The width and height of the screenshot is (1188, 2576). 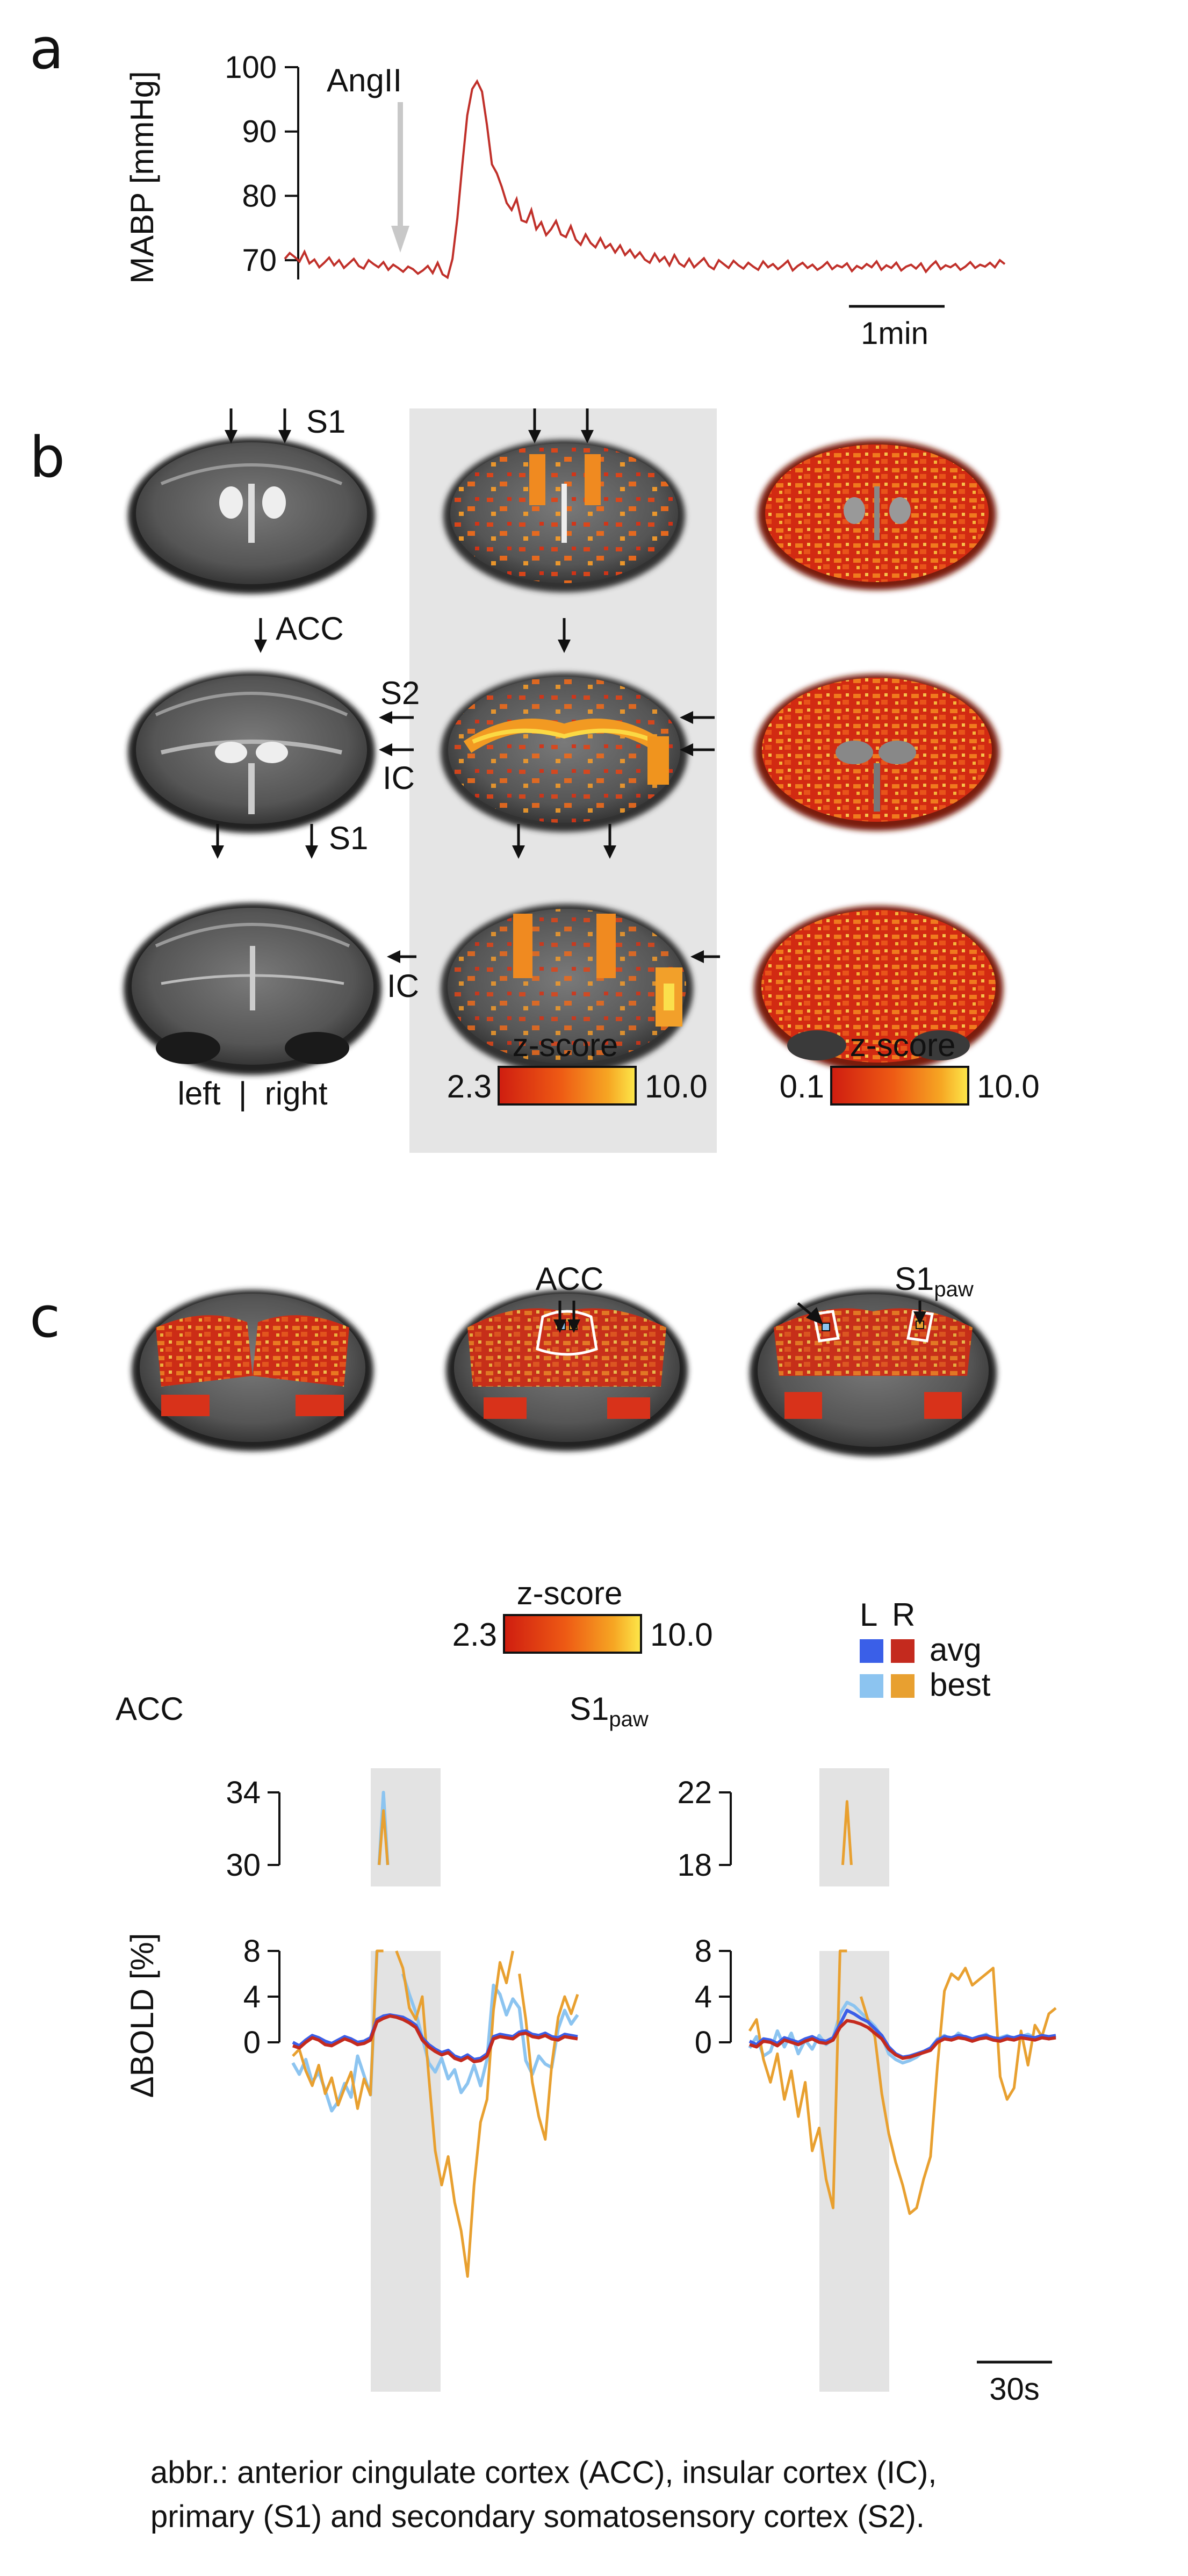 I want to click on acc-trace-r-avg, so click(x=435, y=2039).